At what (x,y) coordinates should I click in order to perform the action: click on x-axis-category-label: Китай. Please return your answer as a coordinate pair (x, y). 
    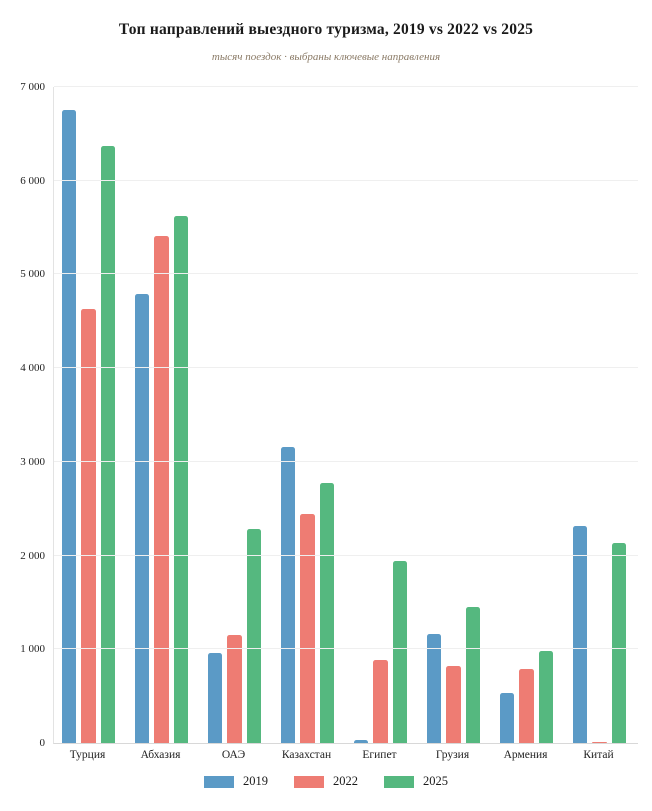
    Looking at the image, I should click on (598, 755).